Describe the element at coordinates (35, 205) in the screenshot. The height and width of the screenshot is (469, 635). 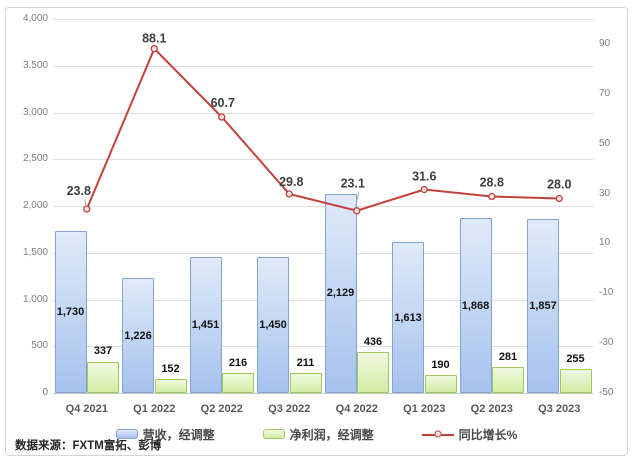
I see `left-axis-tick: 2,000` at that location.